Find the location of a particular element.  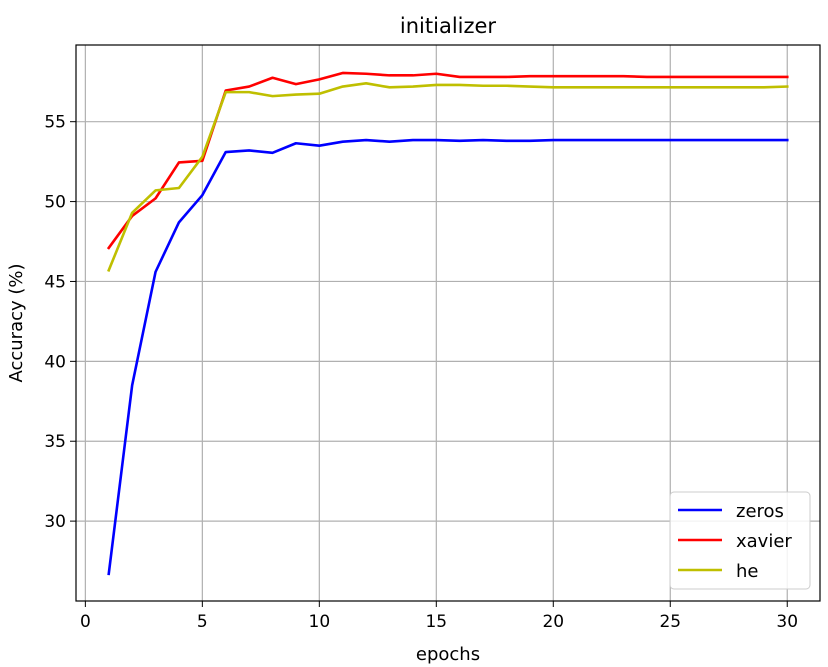

legend-label-he: he is located at coordinates (747, 571).